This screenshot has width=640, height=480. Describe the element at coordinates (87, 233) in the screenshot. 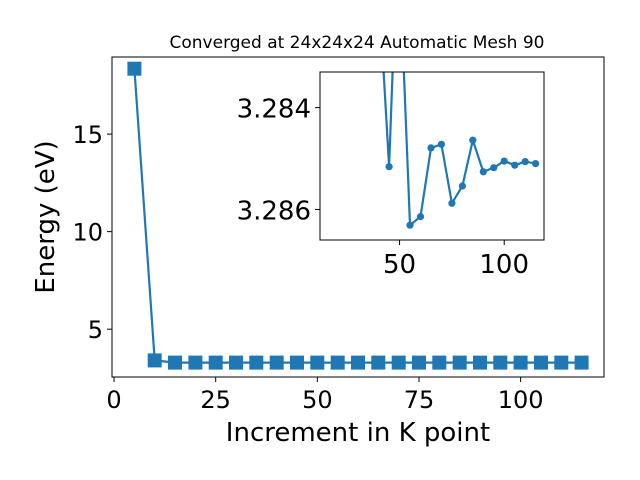

I see `y-tick-label: 10` at that location.